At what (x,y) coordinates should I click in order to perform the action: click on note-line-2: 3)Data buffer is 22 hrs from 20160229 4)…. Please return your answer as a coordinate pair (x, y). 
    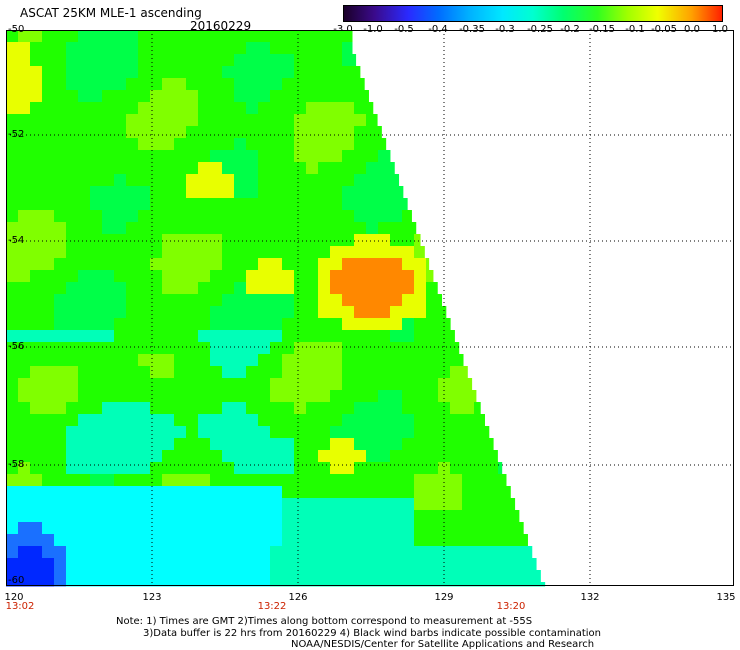
    Looking at the image, I should click on (372, 633).